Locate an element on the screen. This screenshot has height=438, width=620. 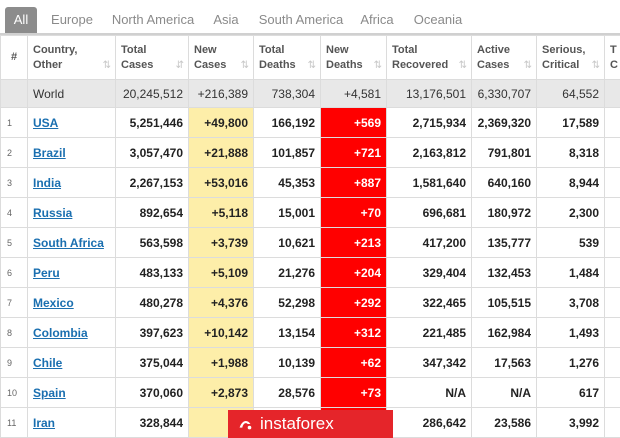
sort-desc-icon: ⇵ is located at coordinates (179, 65).